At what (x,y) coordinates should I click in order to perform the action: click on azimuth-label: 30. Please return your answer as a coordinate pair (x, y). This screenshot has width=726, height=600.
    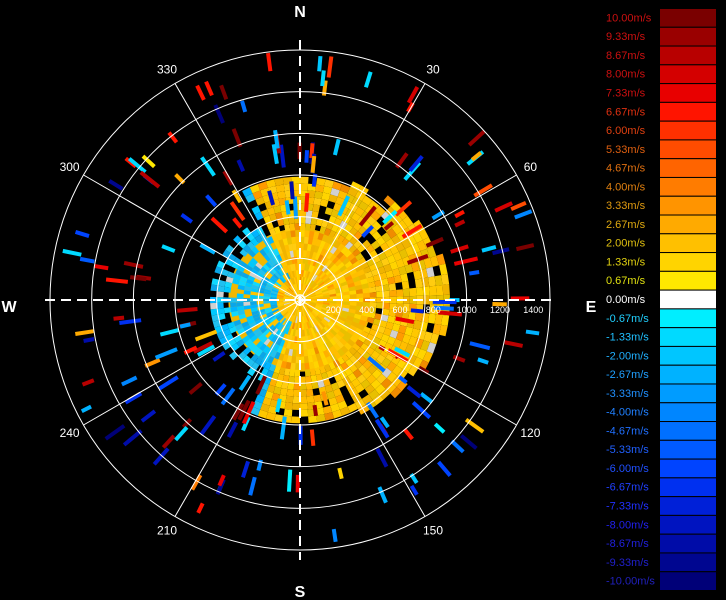
    Looking at the image, I should click on (433, 70).